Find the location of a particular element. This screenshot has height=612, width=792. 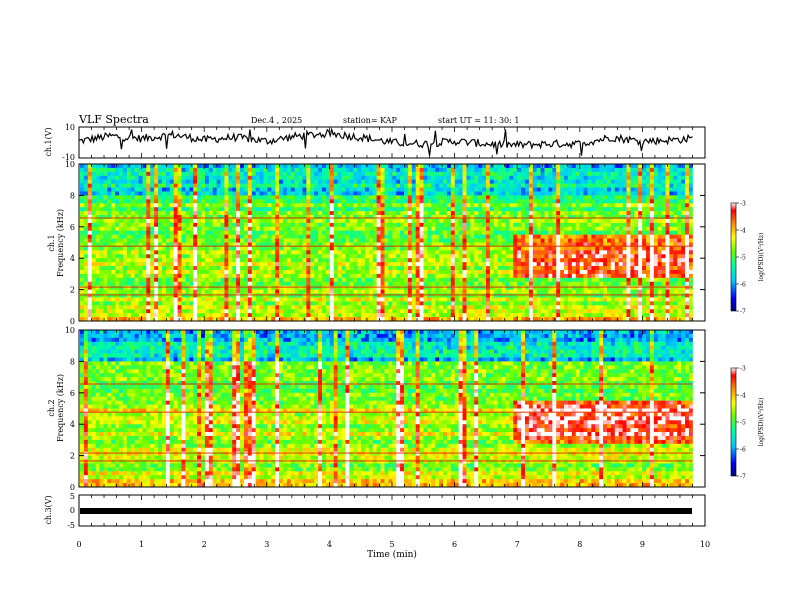

x-tick-label: 4 is located at coordinates (329, 544).